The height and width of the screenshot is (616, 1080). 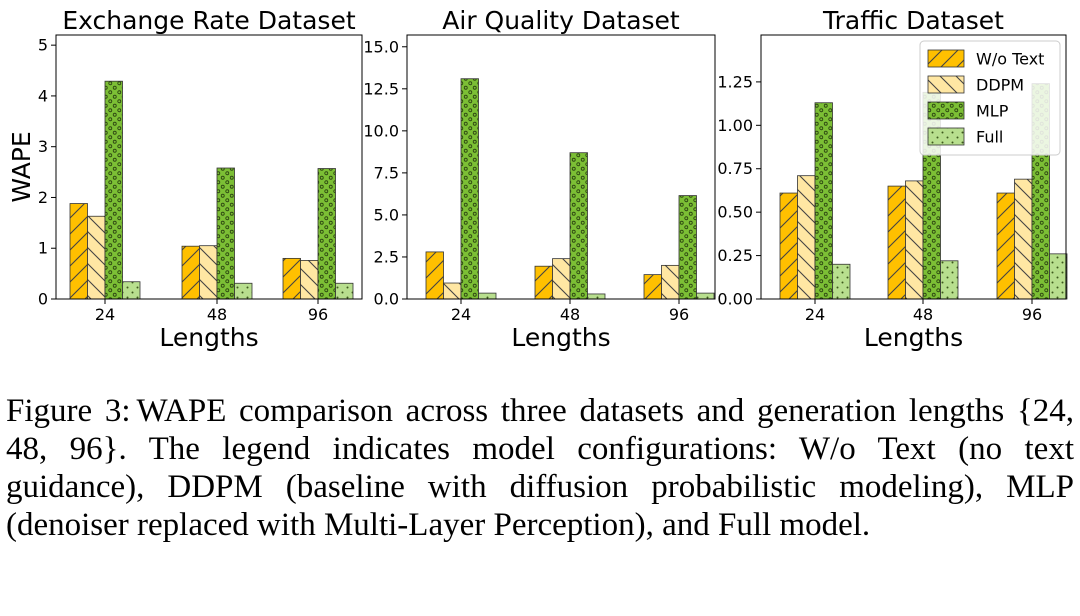 I want to click on legend-label-mlp: MLP, so click(x=992, y=111).